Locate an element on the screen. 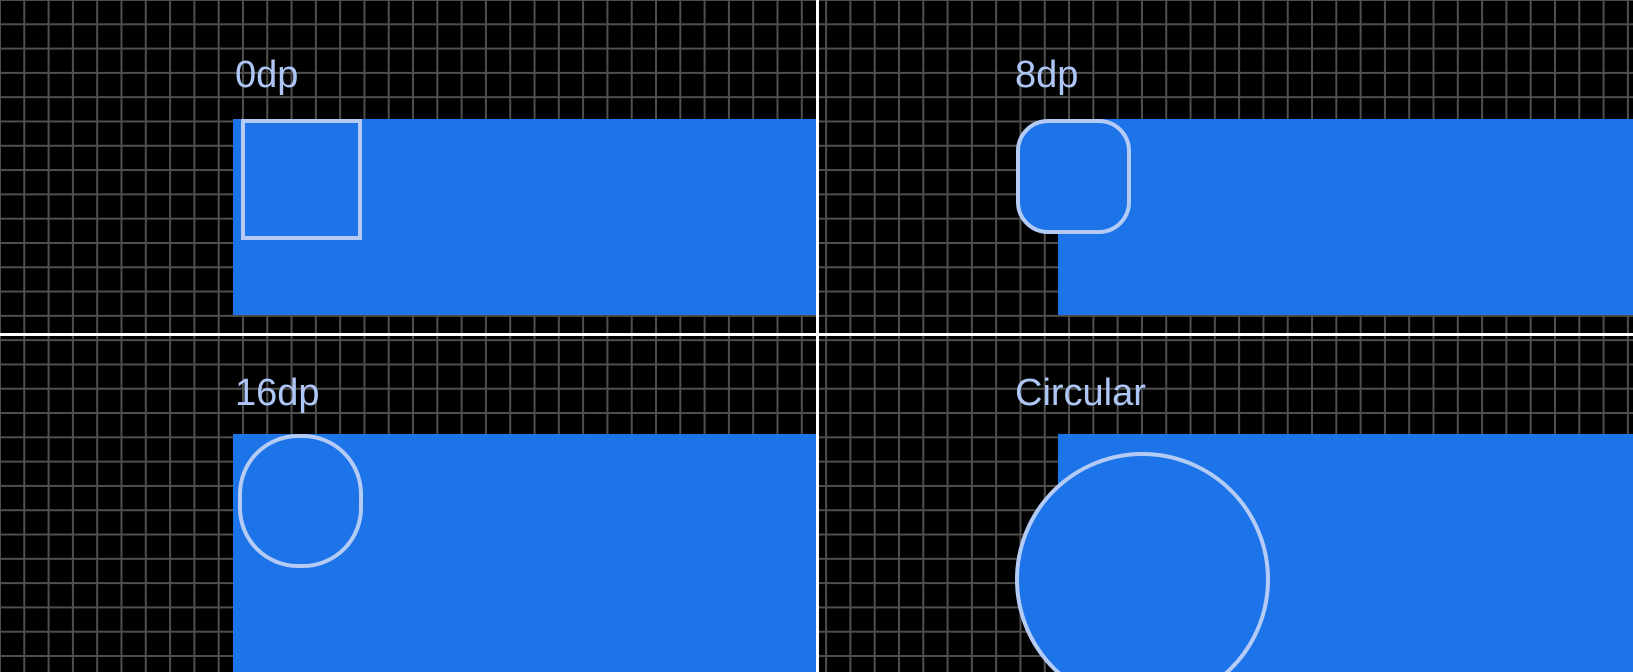  surface-sheet-8dp is located at coordinates (1345, 217).